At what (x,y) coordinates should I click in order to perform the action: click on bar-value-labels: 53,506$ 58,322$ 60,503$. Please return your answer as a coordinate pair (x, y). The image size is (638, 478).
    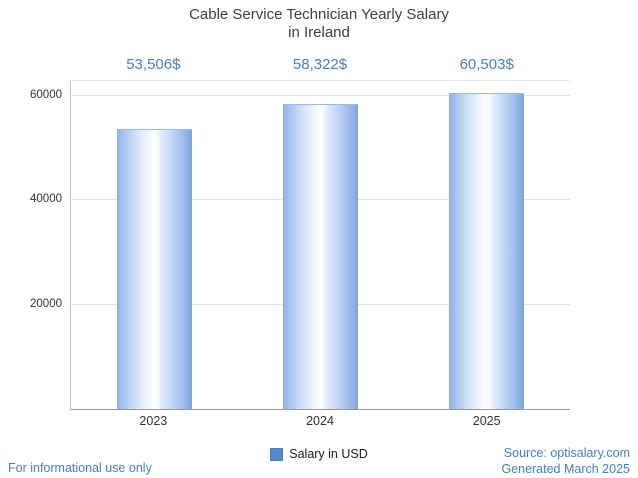
    Looking at the image, I should click on (320, 64).